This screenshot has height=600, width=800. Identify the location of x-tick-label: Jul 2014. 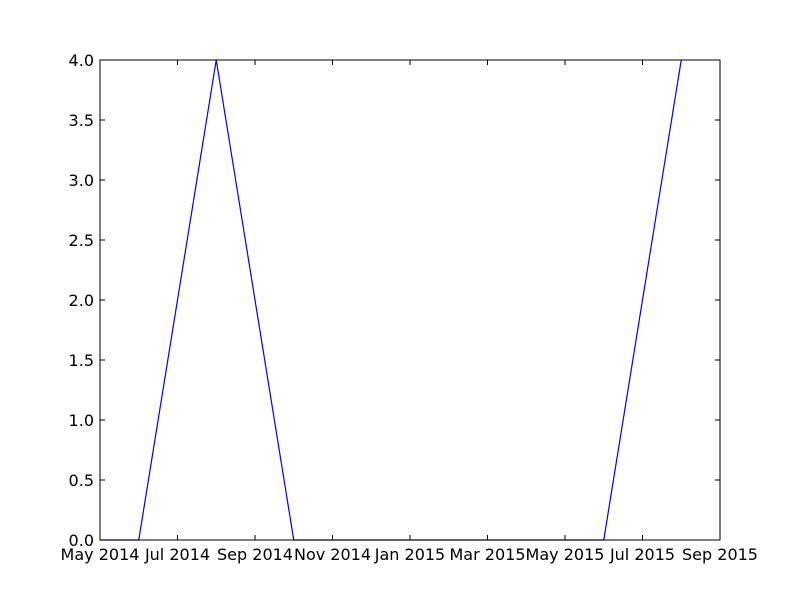
(177, 554).